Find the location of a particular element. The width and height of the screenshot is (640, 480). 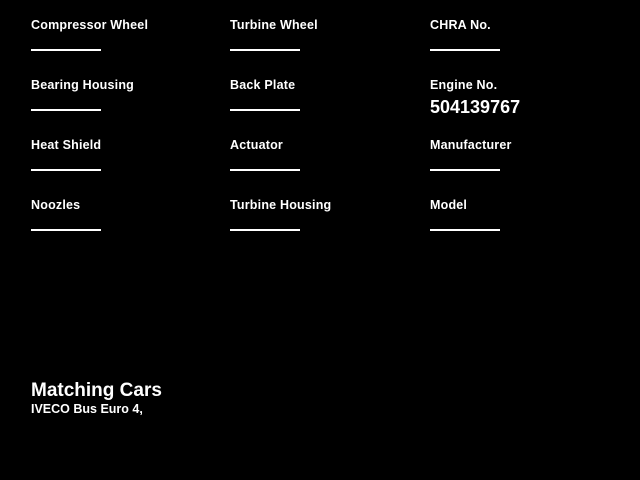

field-label: Actuator is located at coordinates (256, 145).